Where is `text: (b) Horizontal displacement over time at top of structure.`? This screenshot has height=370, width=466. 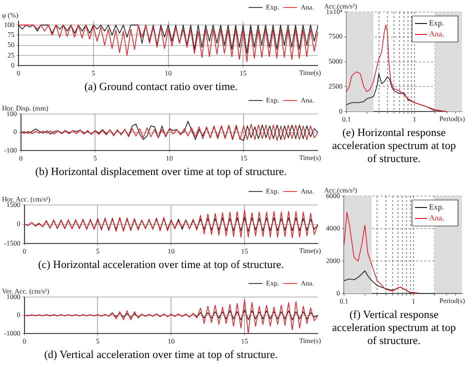
text: (b) Horizontal displacement over time at top of structure. is located at coordinates (161, 172).